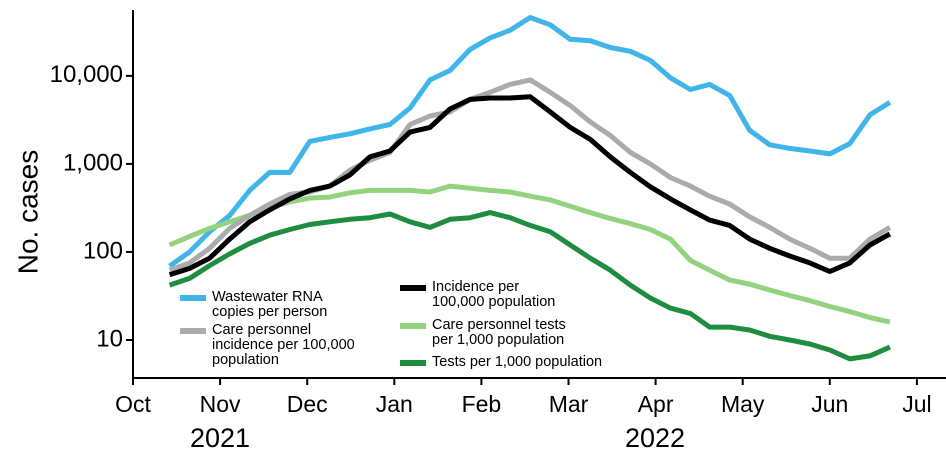 This screenshot has width=946, height=453. Describe the element at coordinates (93, 162) in the screenshot. I see `y-tick-label: 1,000` at that location.